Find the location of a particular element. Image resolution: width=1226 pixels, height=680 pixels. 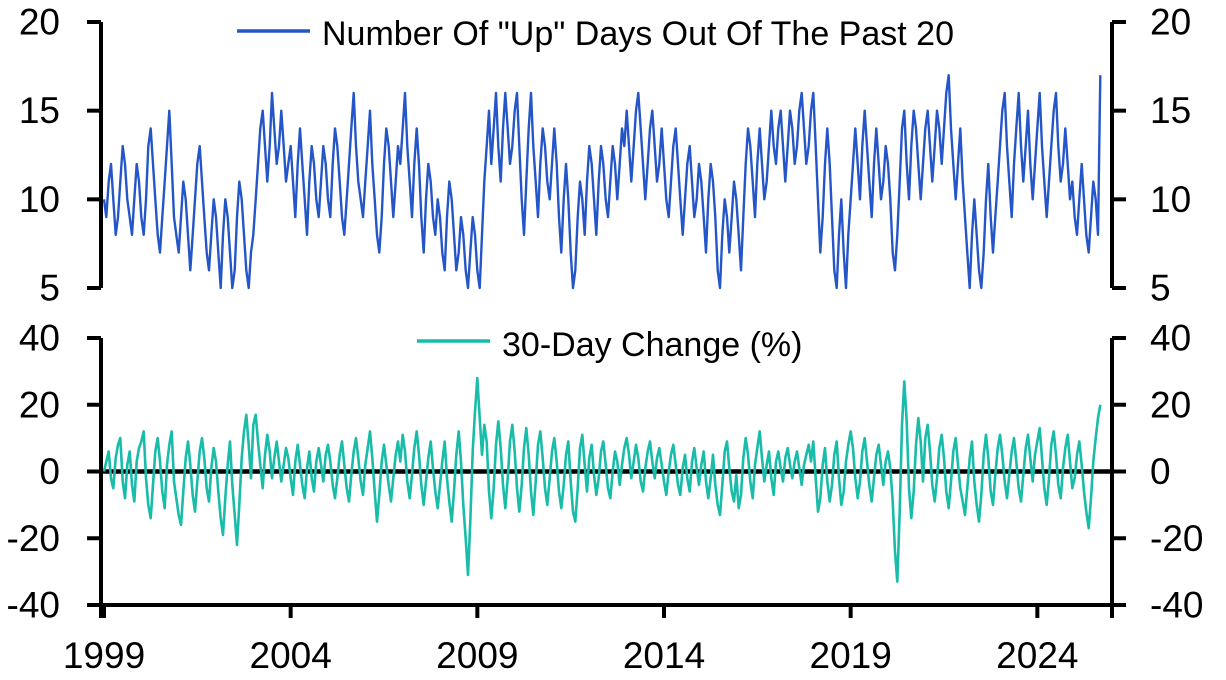

up-days-legend-label: Number Of "Up" Days Out Of The Past 20 is located at coordinates (638, 34).